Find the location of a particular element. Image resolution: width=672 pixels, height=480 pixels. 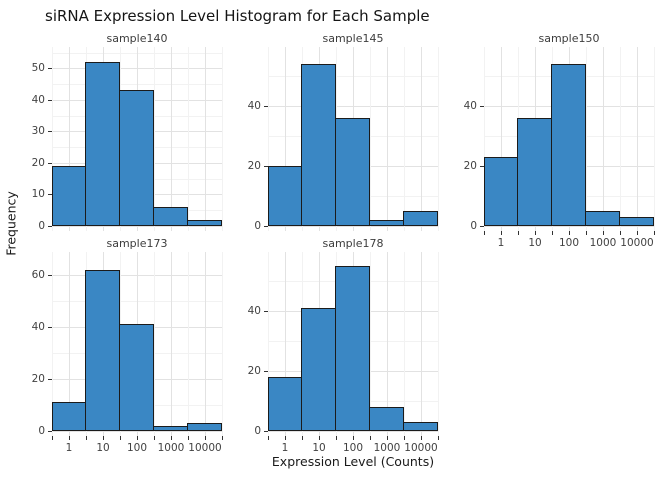

facet-panel-sample178 is located at coordinates (353, 344).